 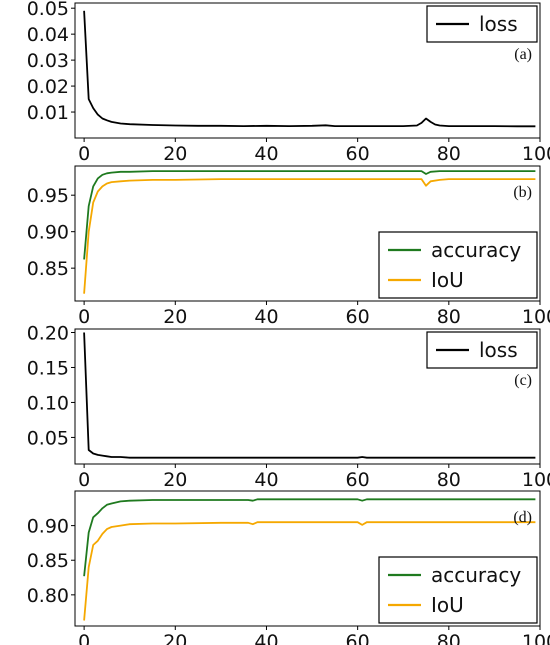 I want to click on y-tick-label: 0.80, so click(x=48, y=596).